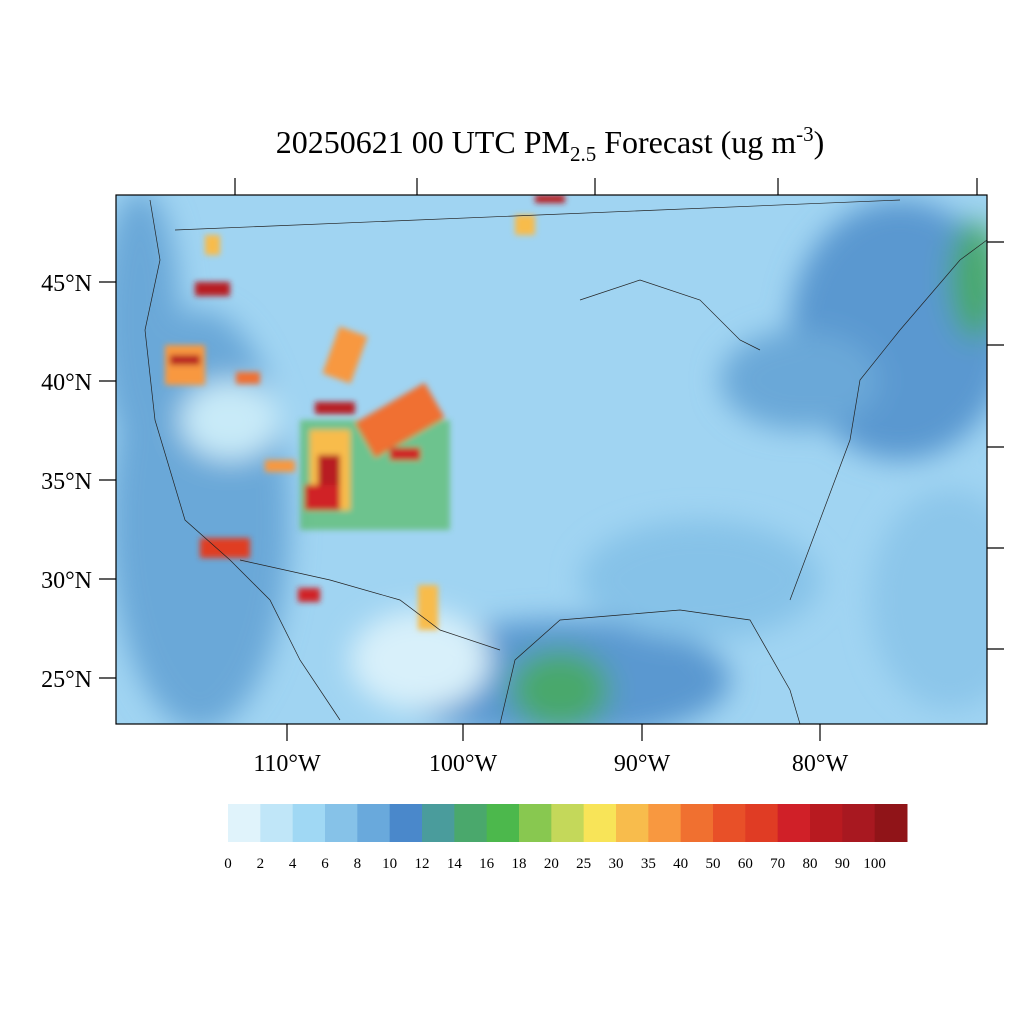  Describe the element at coordinates (287, 764) in the screenshot. I see `lon-label: 110°W` at that location.